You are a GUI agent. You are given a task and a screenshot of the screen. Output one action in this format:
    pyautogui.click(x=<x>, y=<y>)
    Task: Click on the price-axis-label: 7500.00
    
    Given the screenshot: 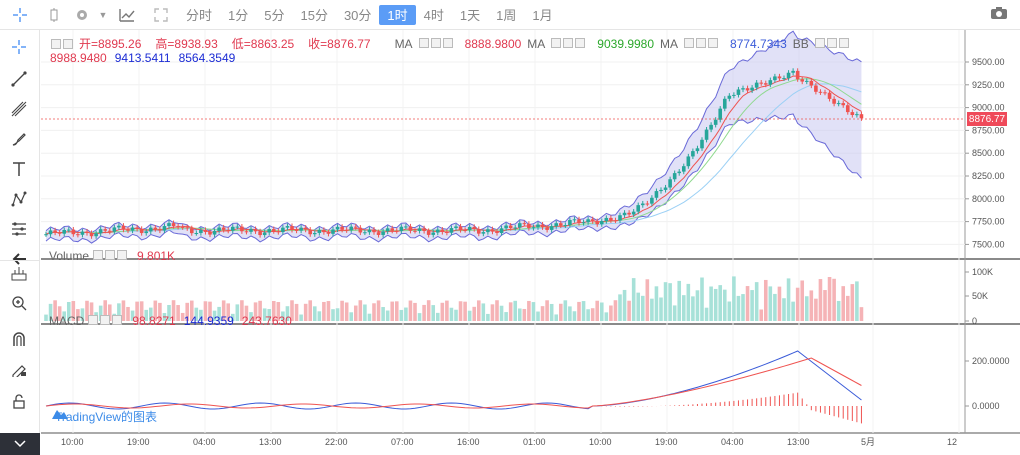 What is the action you would take?
    pyautogui.click(x=988, y=244)
    